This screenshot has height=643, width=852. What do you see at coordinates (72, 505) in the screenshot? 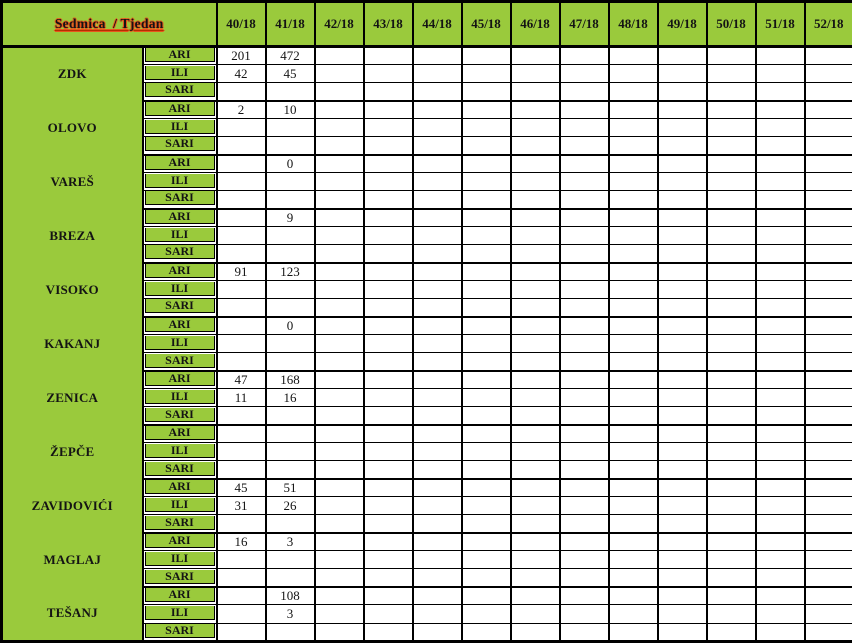
I see `municipality-cell: ZAVIDOVIĆI` at bounding box center [72, 505].